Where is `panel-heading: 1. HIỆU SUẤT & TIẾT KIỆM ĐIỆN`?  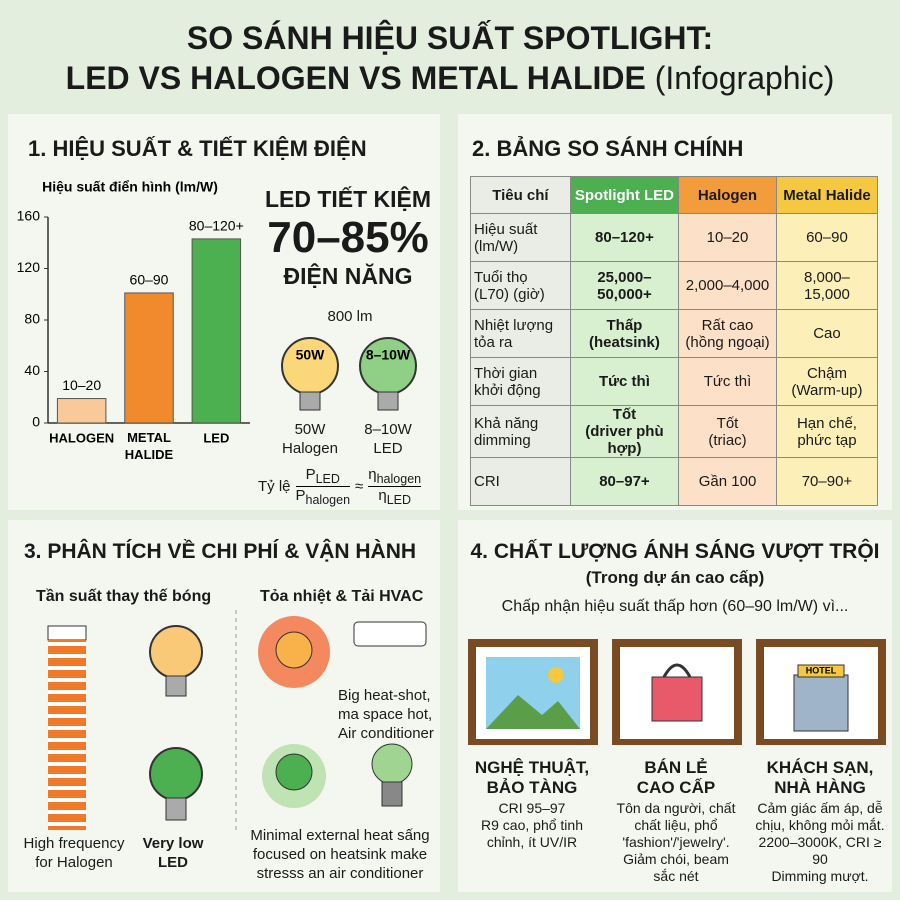
panel-heading: 1. HIỆU SUẤT & TIẾT KIỆM ĐIỆN is located at coordinates (197, 148).